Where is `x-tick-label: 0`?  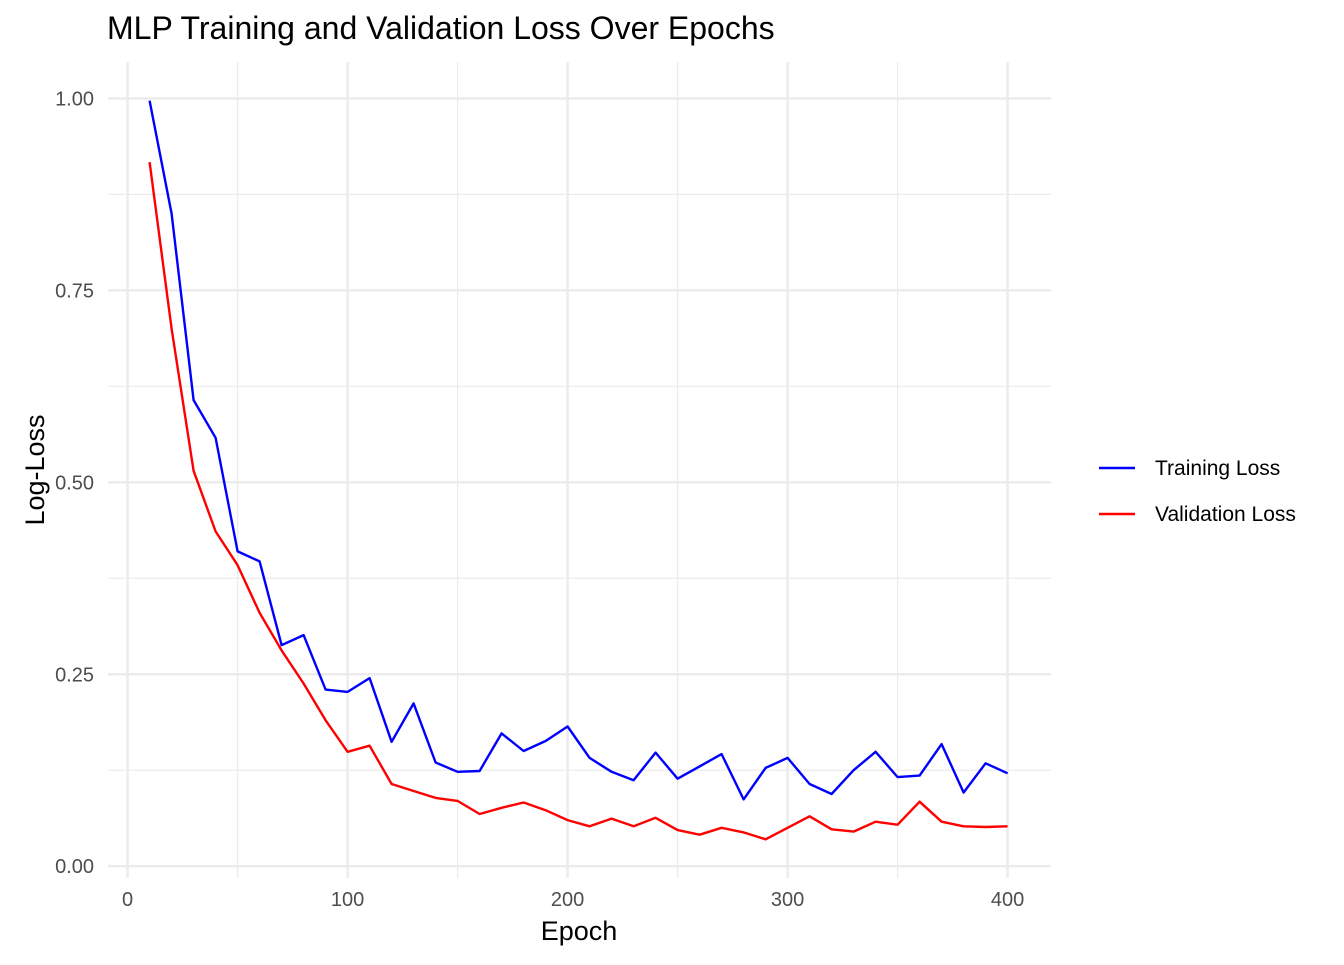
x-tick-label: 0 is located at coordinates (127, 900).